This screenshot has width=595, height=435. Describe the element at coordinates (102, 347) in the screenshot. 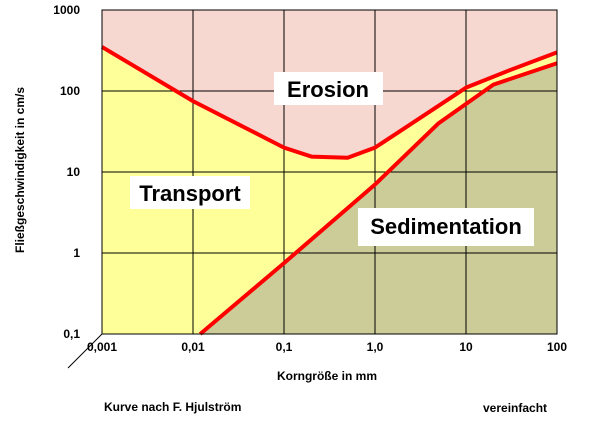

I see `x-tick-label-0: 0,001` at that location.